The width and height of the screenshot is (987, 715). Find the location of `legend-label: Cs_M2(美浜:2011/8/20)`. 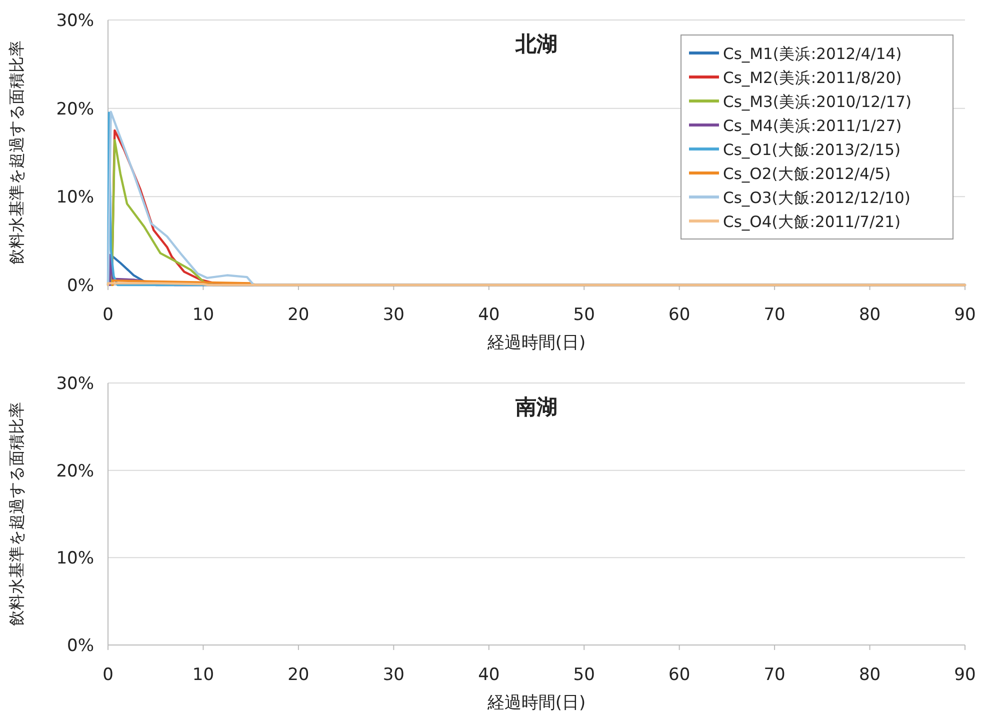

legend-label: Cs_M2(美浜:2011/8/20) is located at coordinates (812, 78).